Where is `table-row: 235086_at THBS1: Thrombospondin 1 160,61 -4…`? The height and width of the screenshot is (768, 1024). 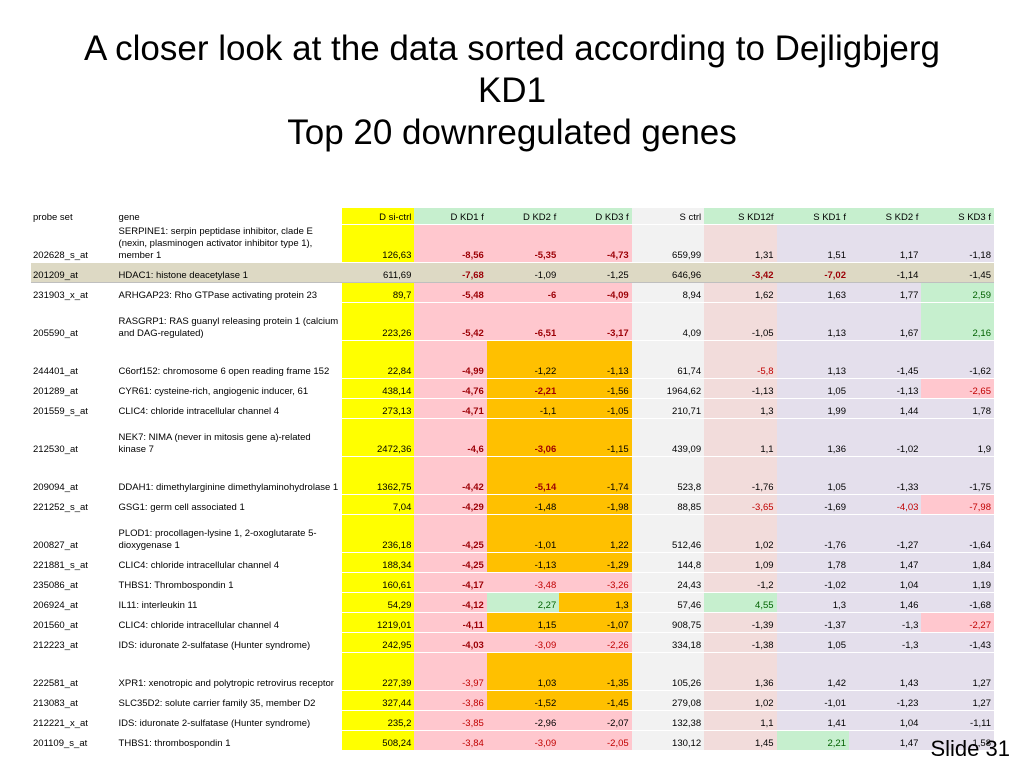
table-row: 235086_at THBS1: Thrombospondin 1 160,61 -4… is located at coordinates (512, 582).